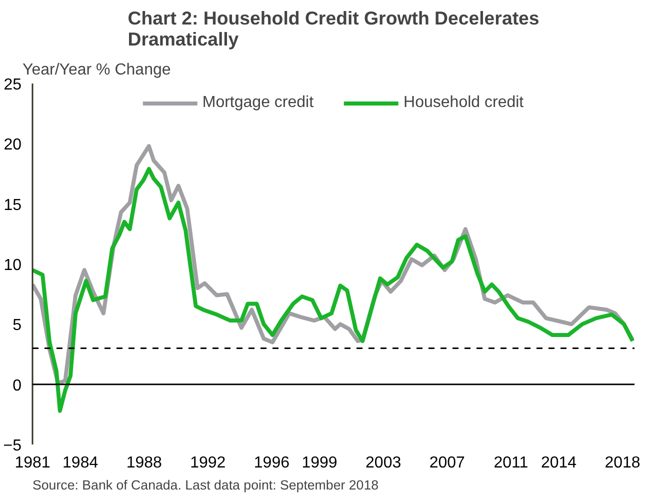 Image resolution: width=662 pixels, height=497 pixels. What do you see at coordinates (13, 265) in the screenshot?
I see `y-tick-label: 10` at bounding box center [13, 265].